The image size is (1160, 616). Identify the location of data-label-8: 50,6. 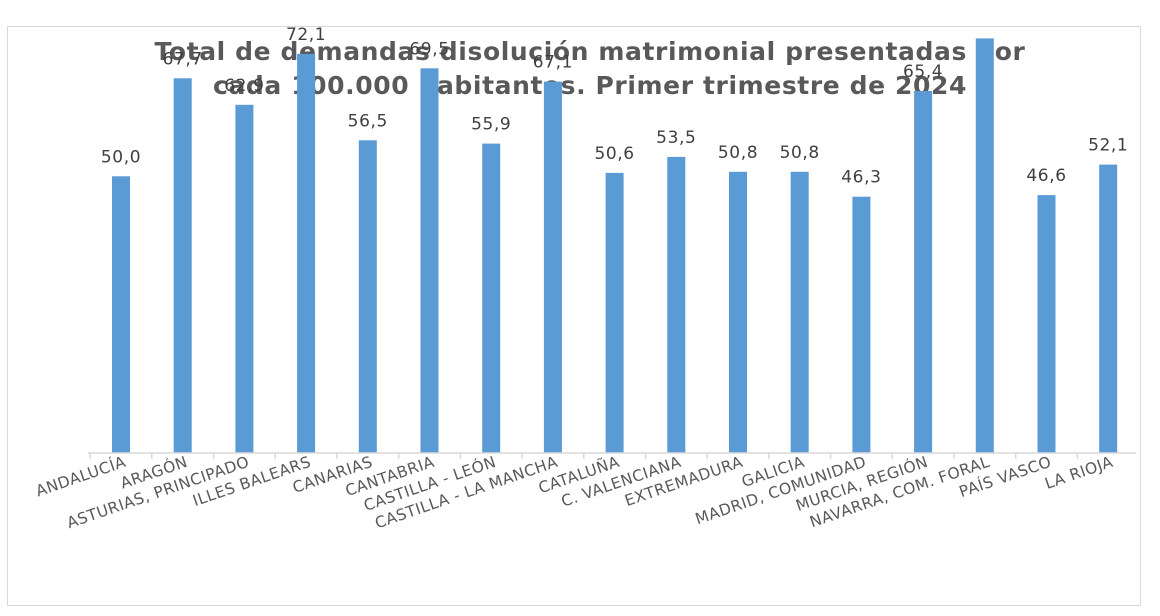
(614, 154).